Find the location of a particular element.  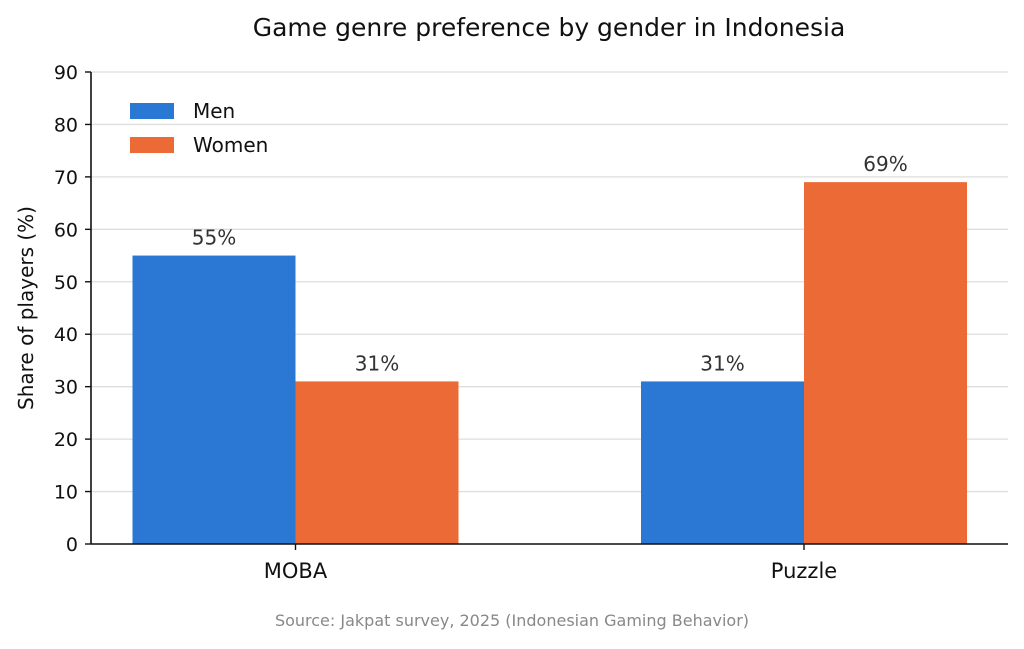

bar-men-moba is located at coordinates (214, 400).